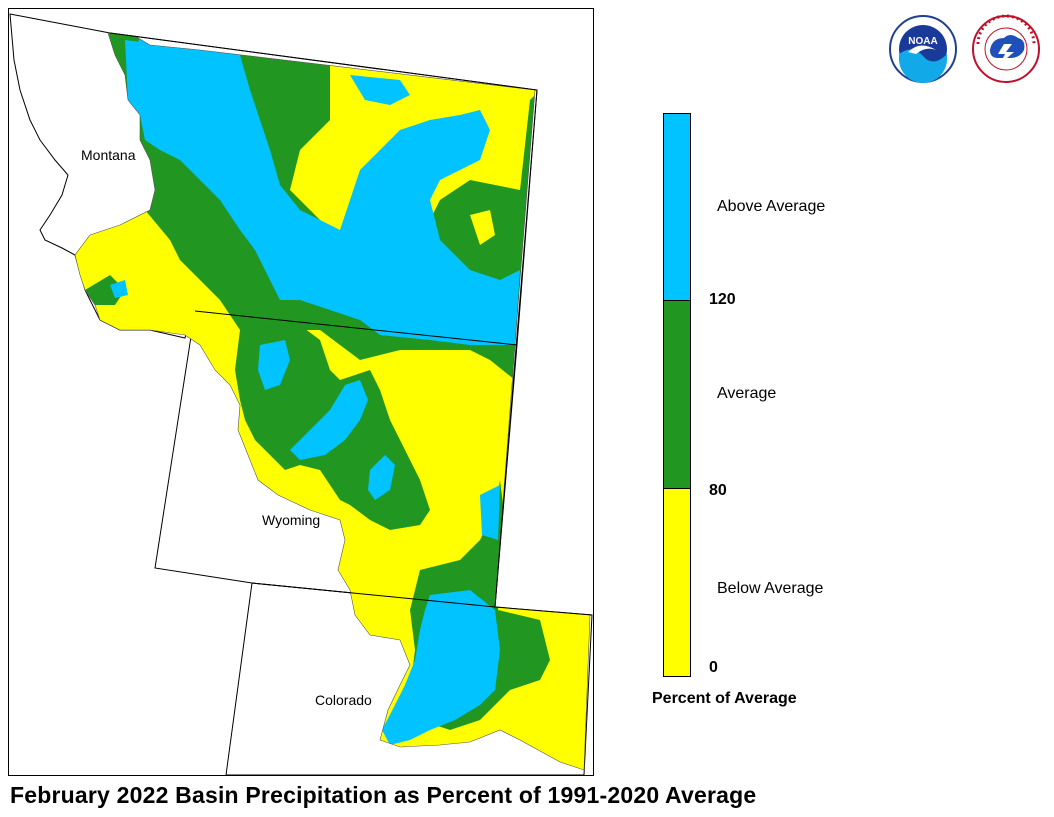  Describe the element at coordinates (677, 207) in the screenshot. I see `legend-swatch-above` at that location.